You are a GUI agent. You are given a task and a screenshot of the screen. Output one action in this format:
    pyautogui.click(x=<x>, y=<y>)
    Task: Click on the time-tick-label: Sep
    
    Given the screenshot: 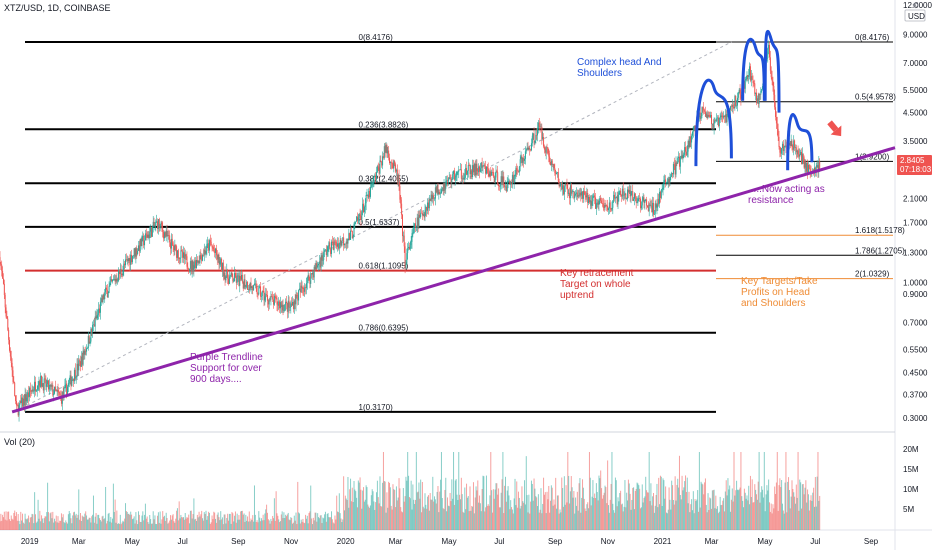 What is the action you would take?
    pyautogui.click(x=555, y=541)
    